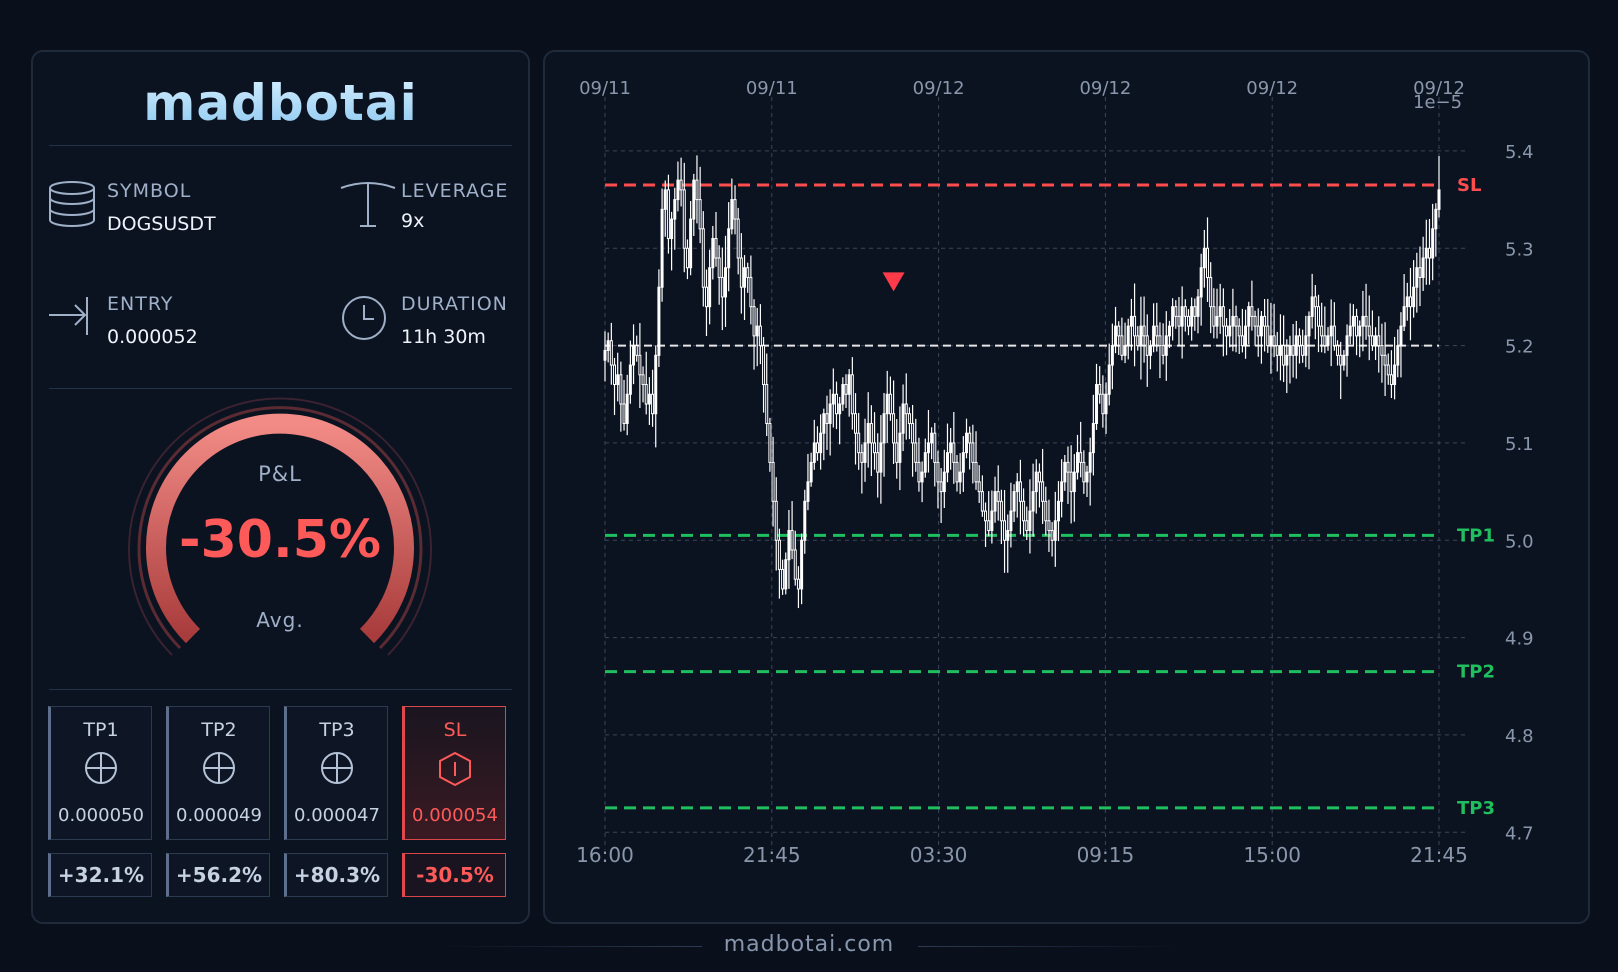 The width and height of the screenshot is (1618, 972). Describe the element at coordinates (1476, 535) in the screenshot. I see `level-label-tp1: TP1` at that location.